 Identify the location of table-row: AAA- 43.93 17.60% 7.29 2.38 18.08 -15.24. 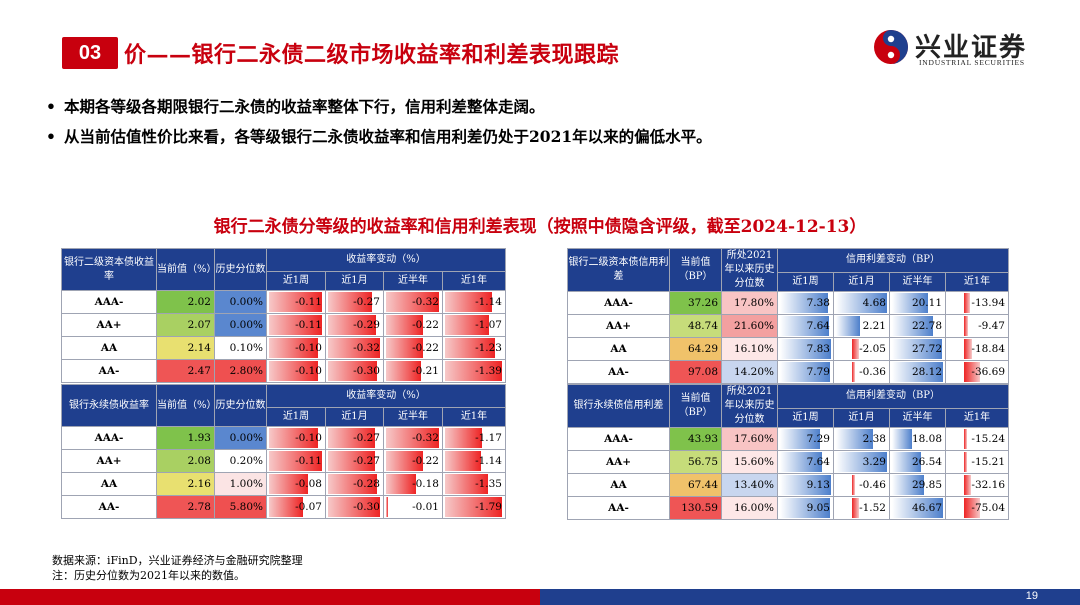
(788, 439).